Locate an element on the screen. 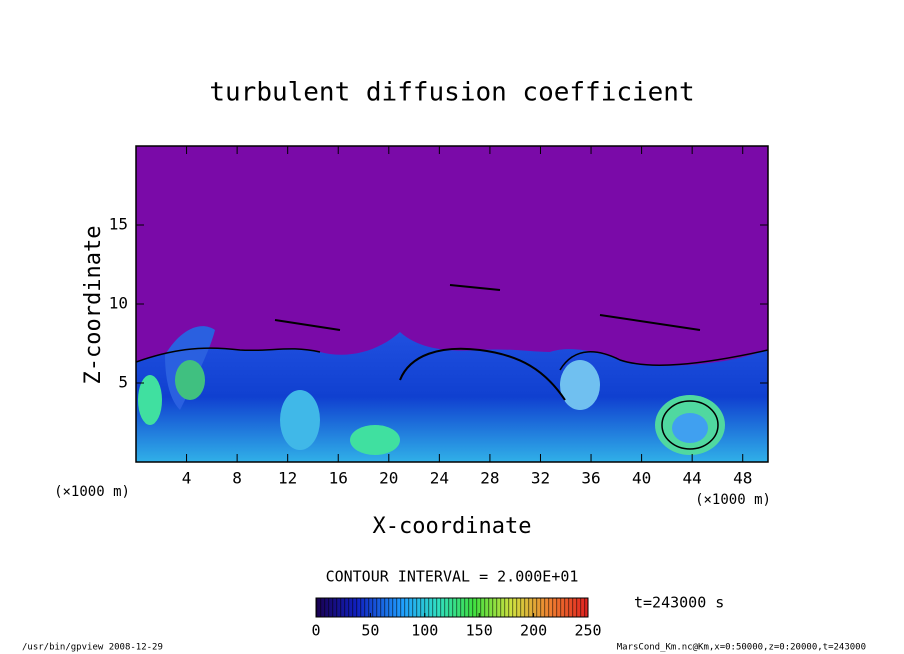  colorbar-stripes is located at coordinates (452, 607).